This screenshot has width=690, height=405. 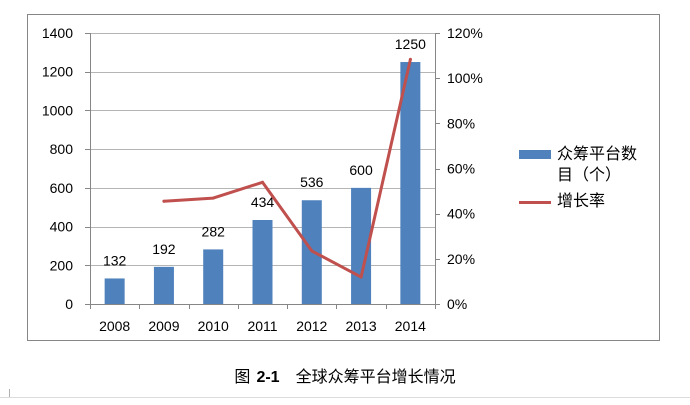 I want to click on x-tick-label-2013: 2013, so click(x=360, y=326).